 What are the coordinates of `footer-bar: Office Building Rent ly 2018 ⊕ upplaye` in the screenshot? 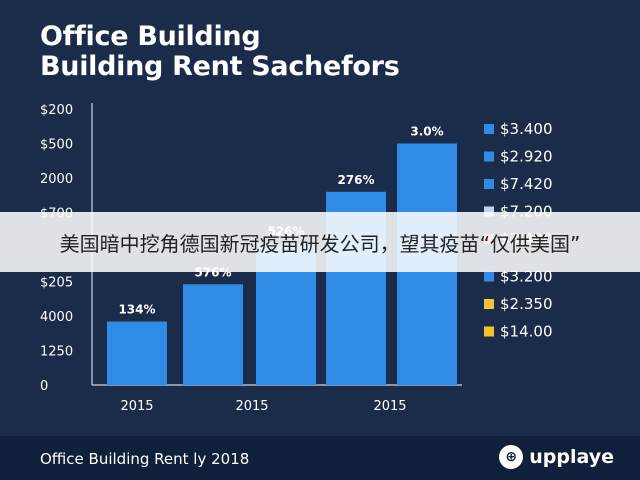 It's located at (320, 458).